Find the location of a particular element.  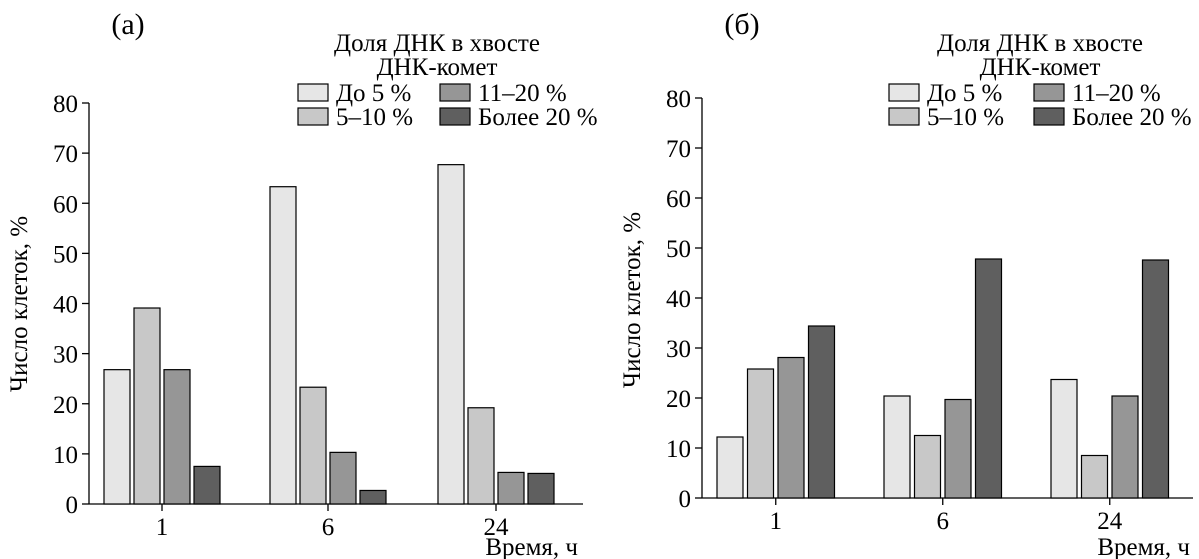

bar-a-1-s4 is located at coordinates (207, 485).